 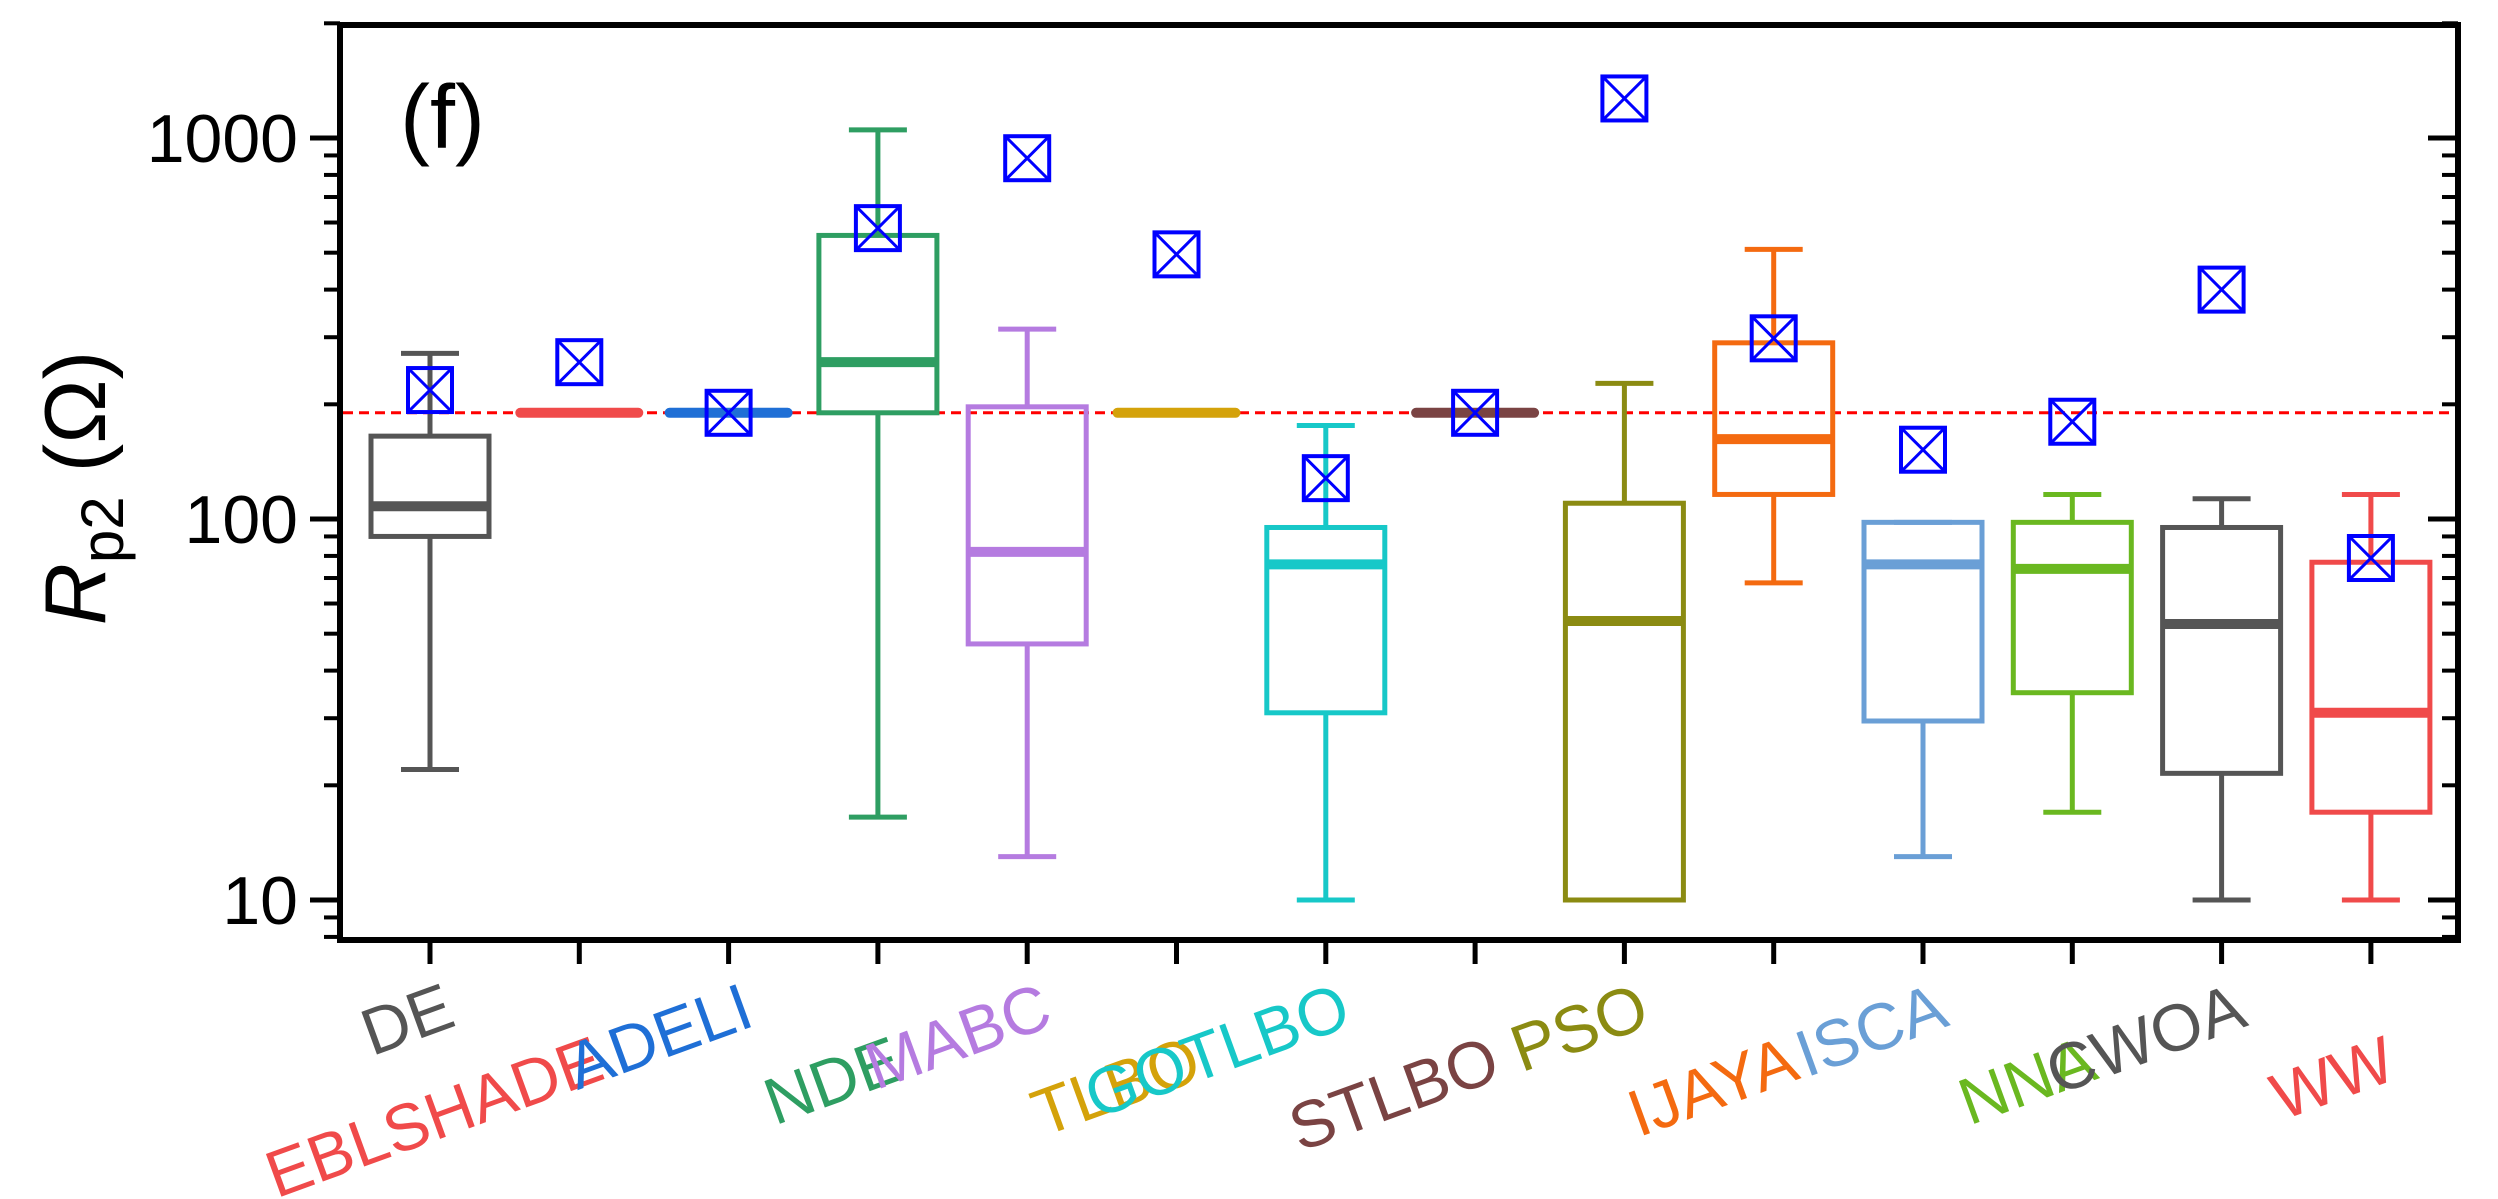 I want to click on box-gotlbo, so click(x=1326, y=662).